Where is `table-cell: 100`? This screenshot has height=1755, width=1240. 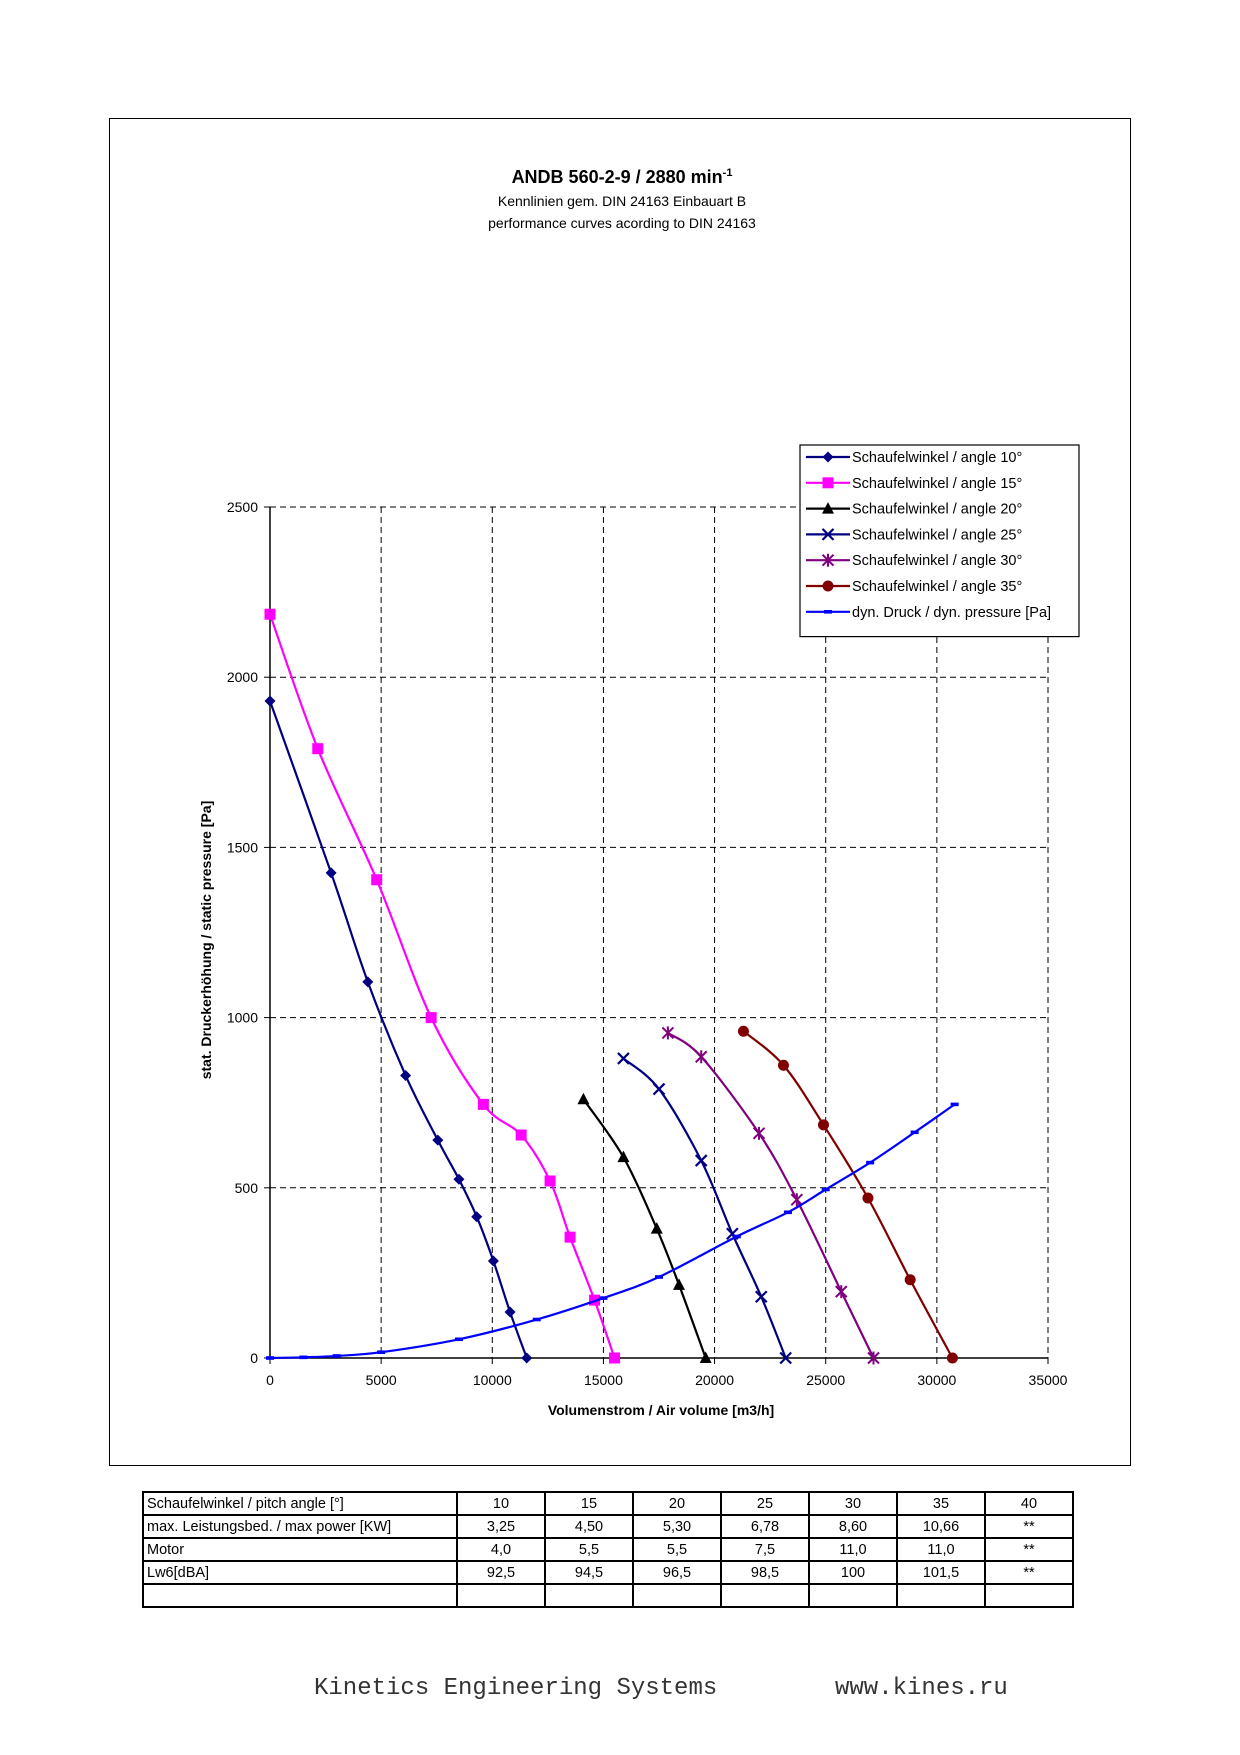 table-cell: 100 is located at coordinates (853, 1572).